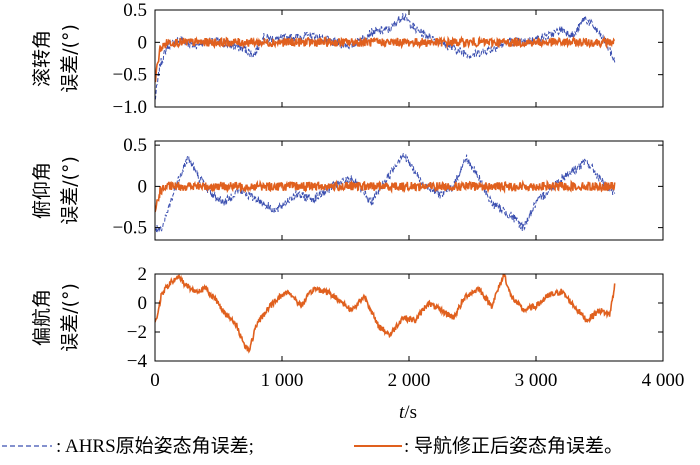  I want to click on y-tick-label: −1.0, so click(130, 107).